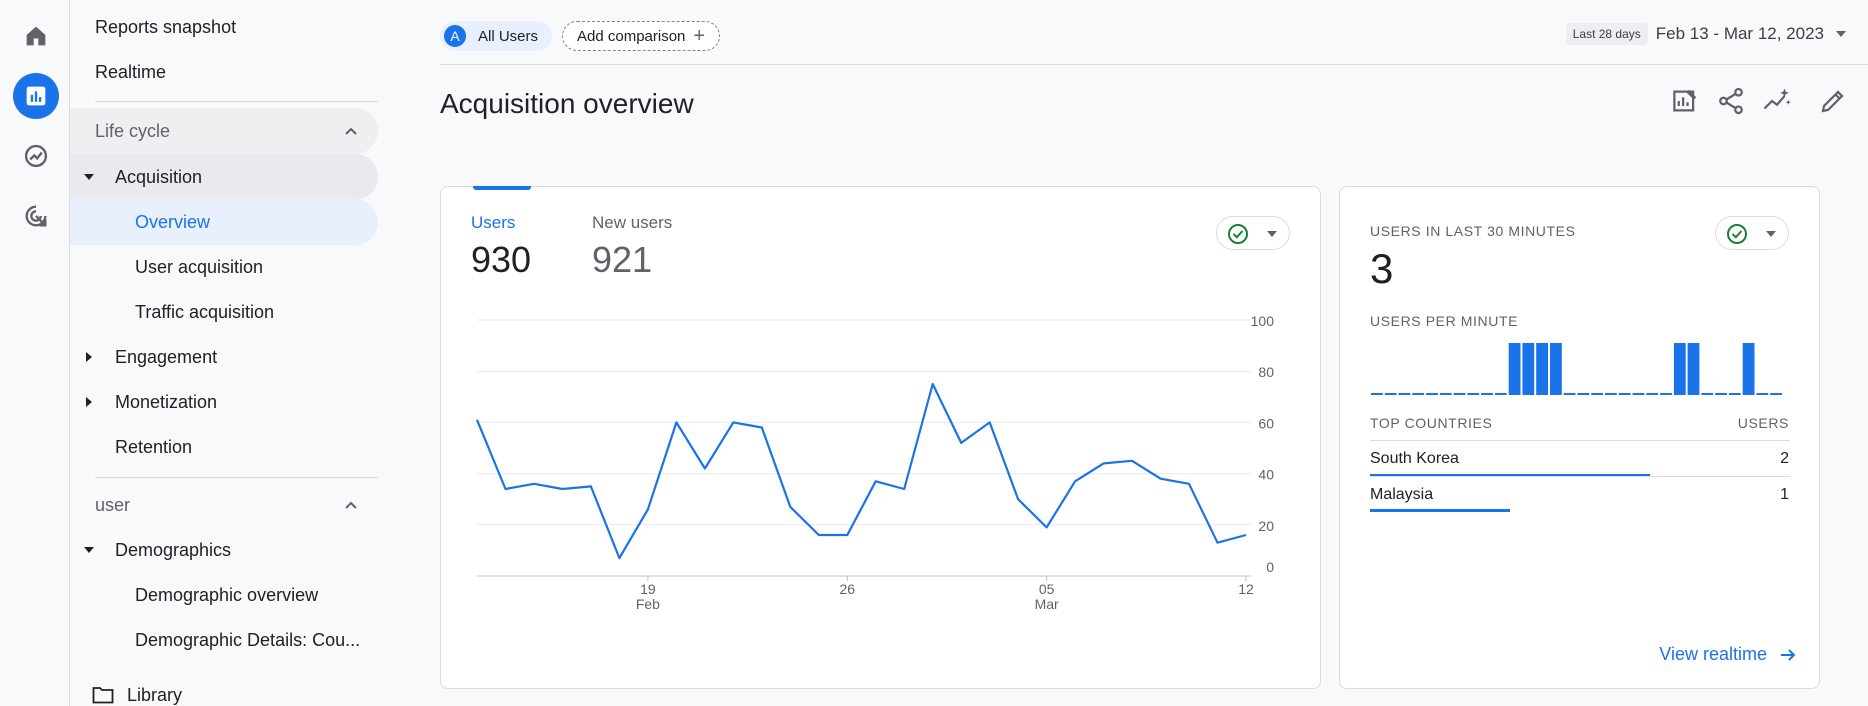 The width and height of the screenshot is (1868, 706). I want to click on nav-label: Monetization, so click(166, 401).